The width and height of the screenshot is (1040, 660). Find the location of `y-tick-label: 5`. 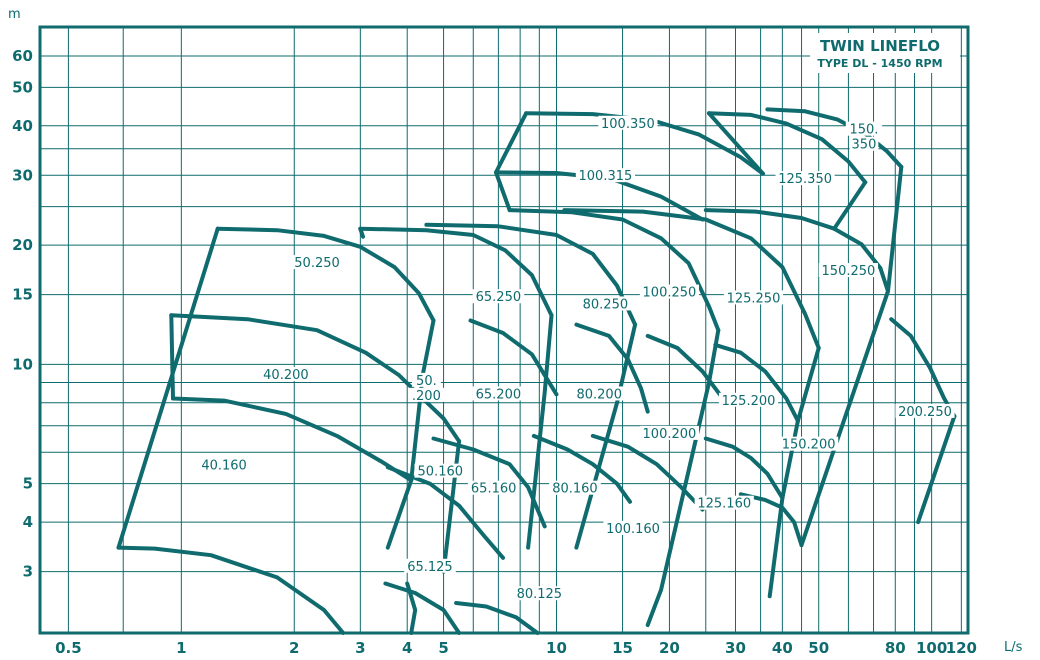

y-tick-label: 5 is located at coordinates (28, 484).